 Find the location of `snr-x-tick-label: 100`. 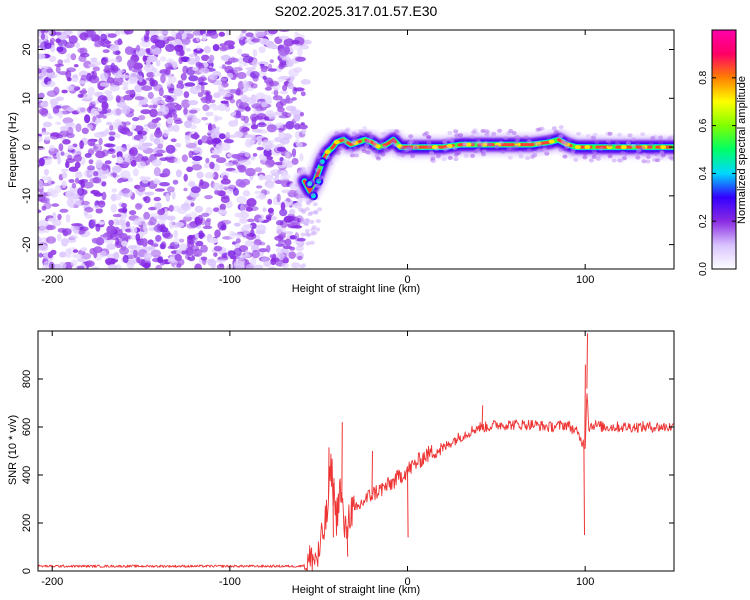

snr-x-tick-label: 100 is located at coordinates (585, 582).